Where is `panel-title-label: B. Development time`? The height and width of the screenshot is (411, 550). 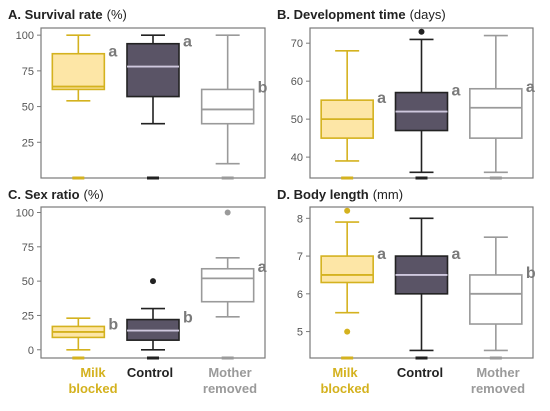
panel-title-label: B. Development time is located at coordinates (341, 14).